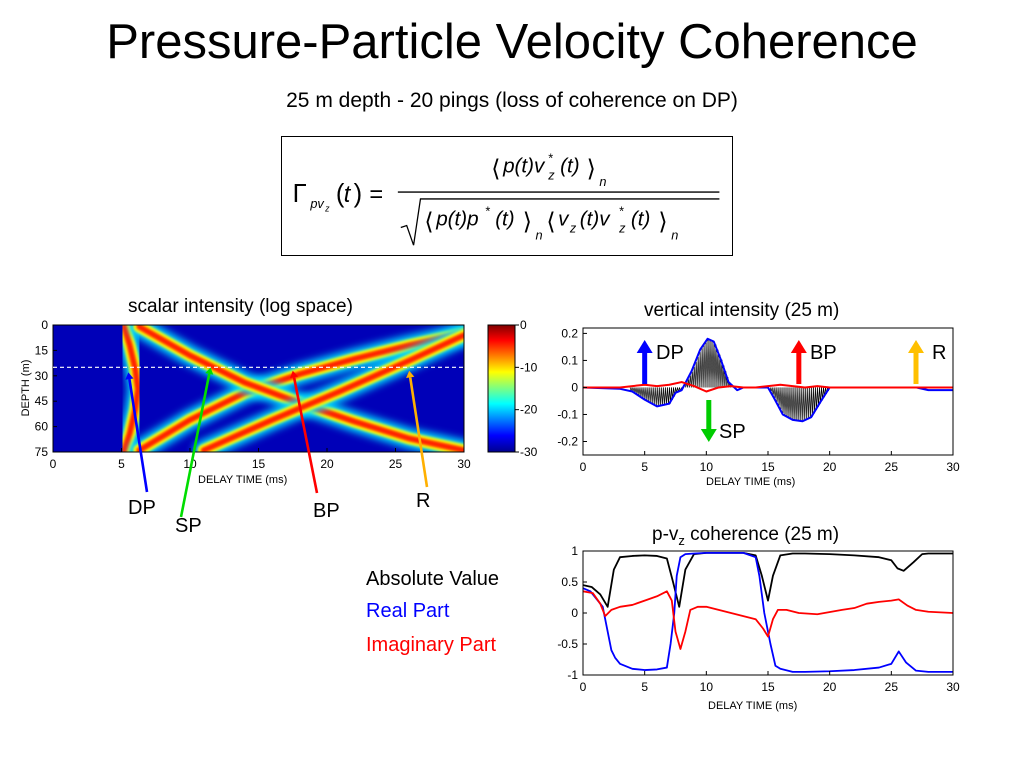 The image size is (1024, 768). Describe the element at coordinates (142, 508) in the screenshot. I see `heatmap-callout-dp: DP` at that location.